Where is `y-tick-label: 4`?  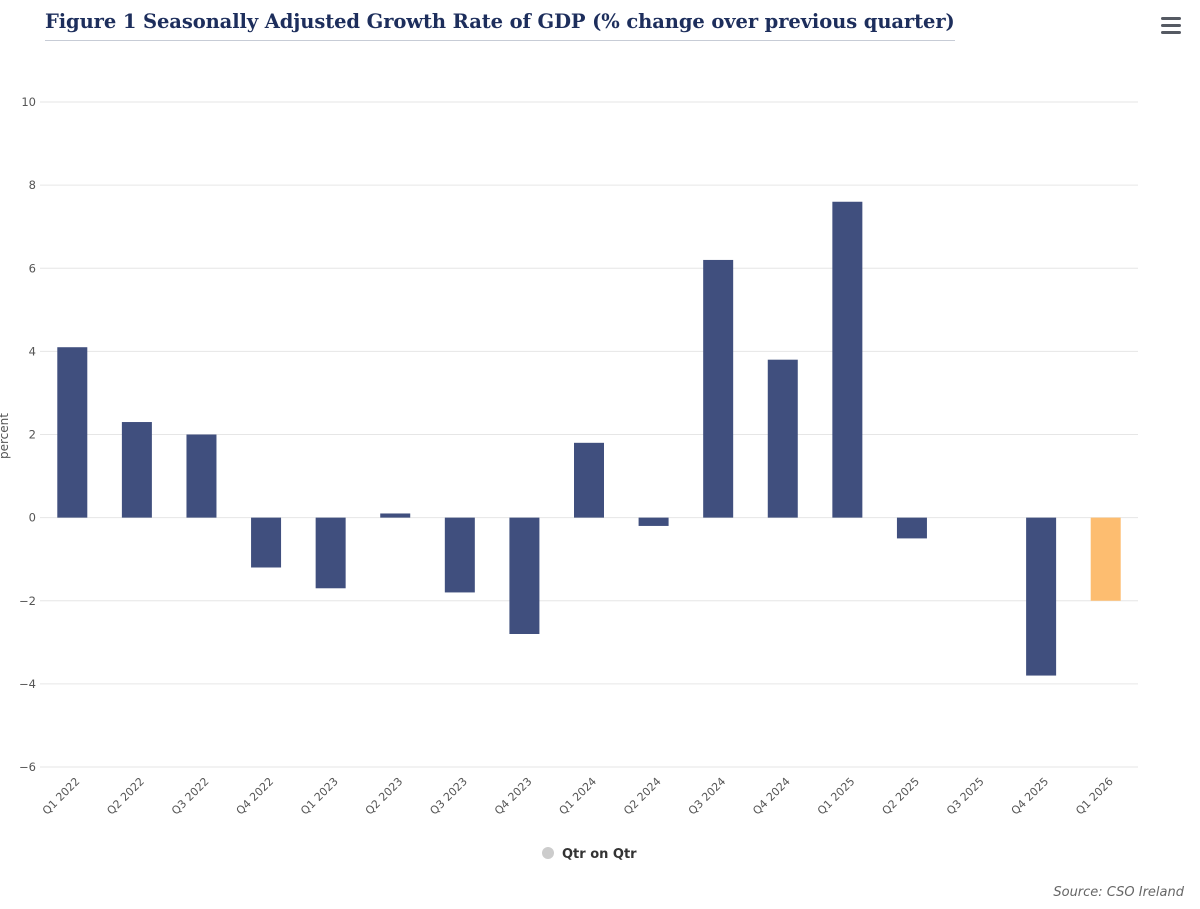 y-tick-label: 4 is located at coordinates (32, 351).